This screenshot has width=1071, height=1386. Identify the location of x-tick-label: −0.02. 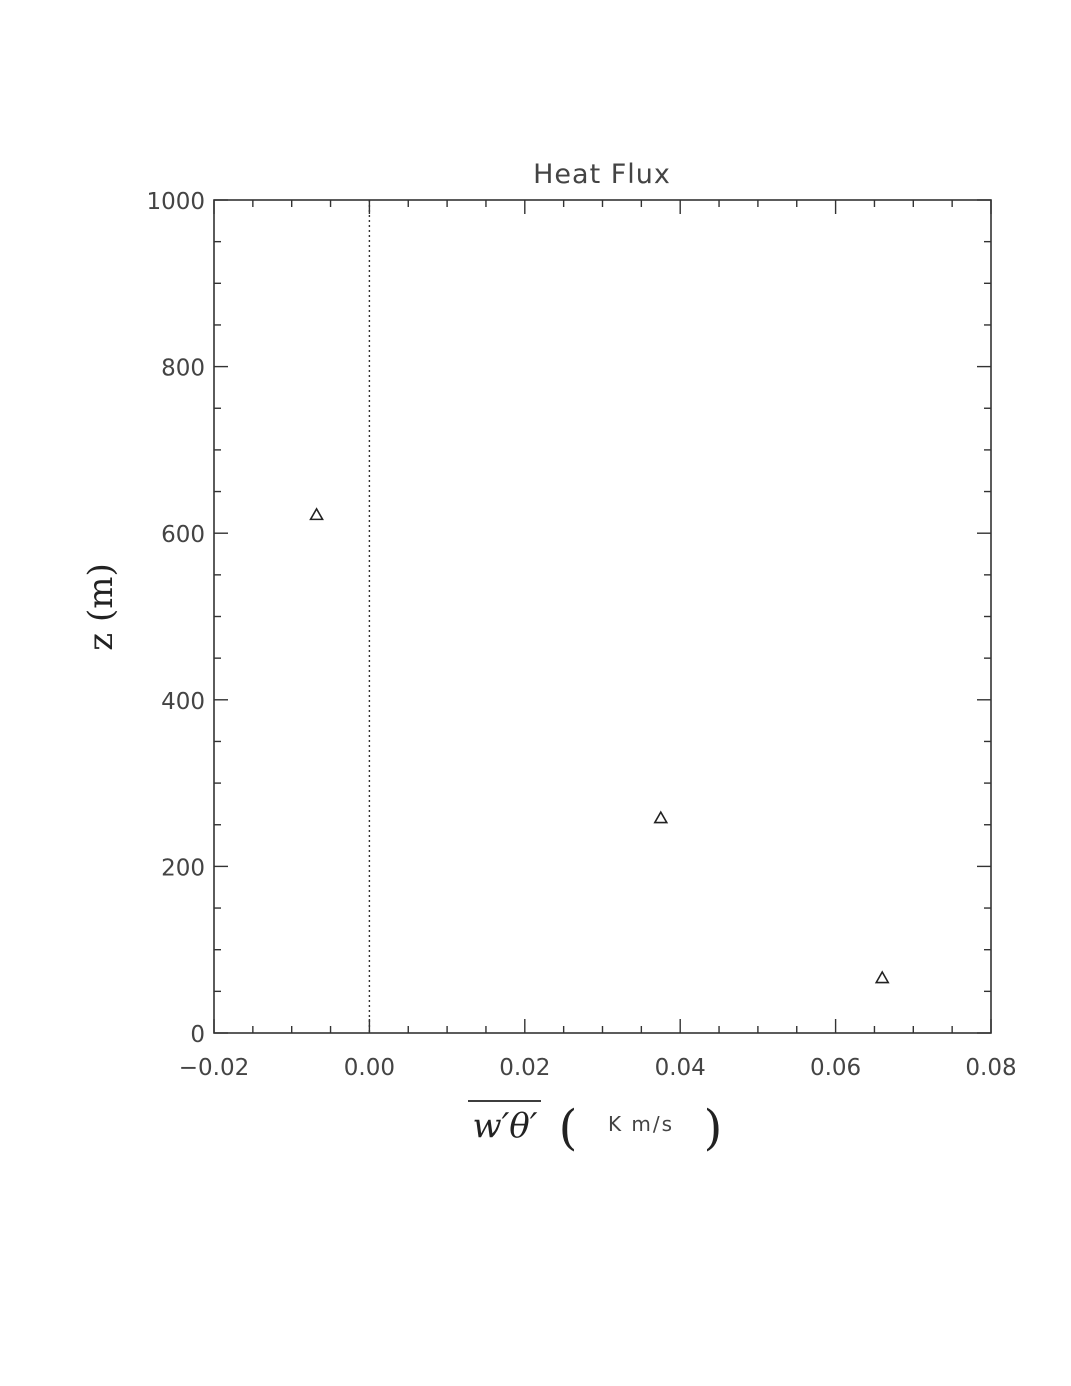
(214, 1068).